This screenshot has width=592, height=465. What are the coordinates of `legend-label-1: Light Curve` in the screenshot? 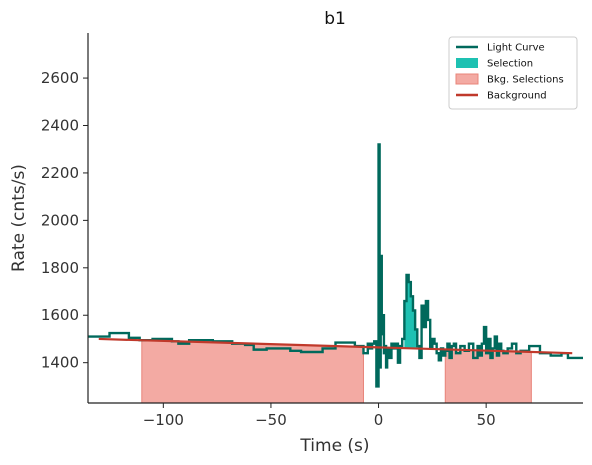 It's located at (516, 48).